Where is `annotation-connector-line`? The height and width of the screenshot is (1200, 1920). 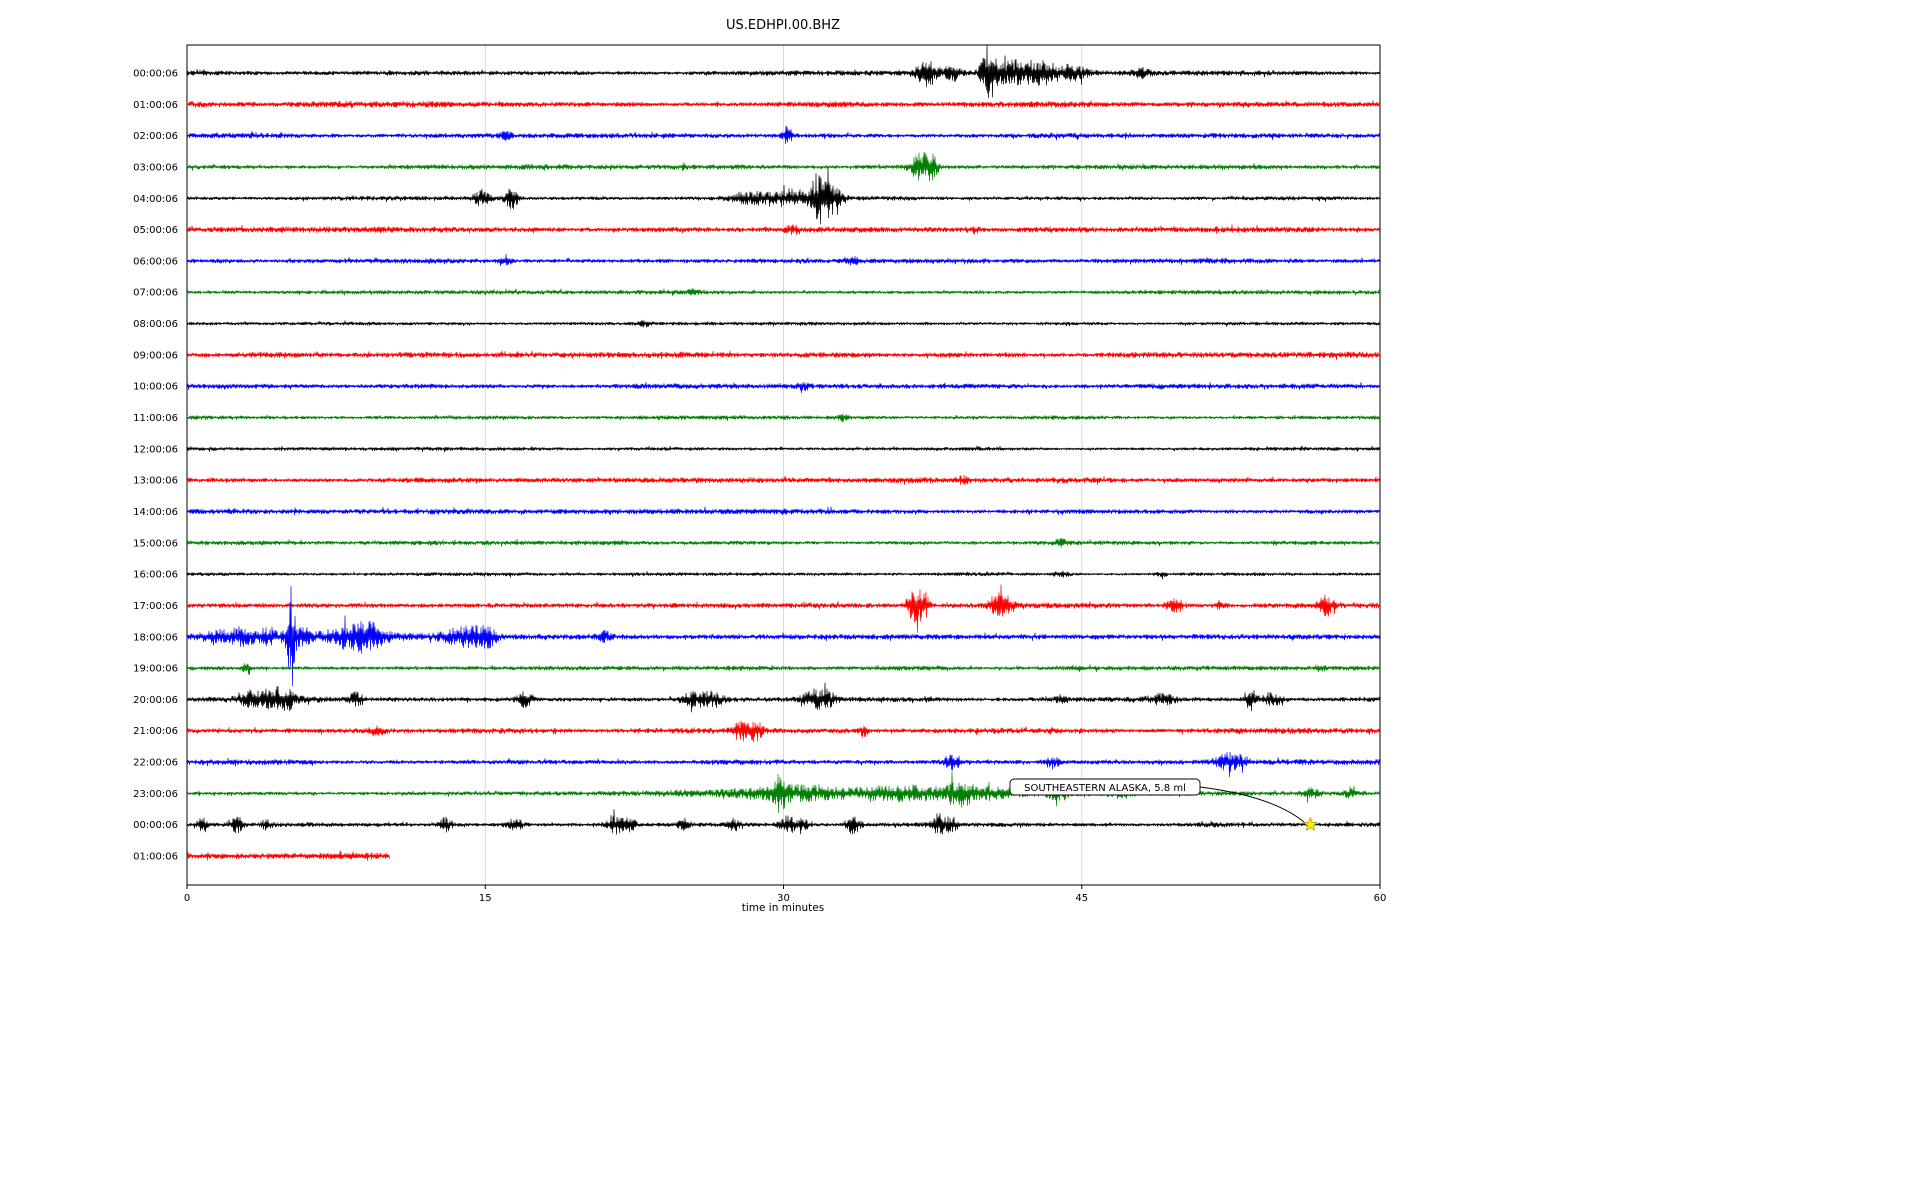
annotation-connector-line is located at coordinates (1252, 804).